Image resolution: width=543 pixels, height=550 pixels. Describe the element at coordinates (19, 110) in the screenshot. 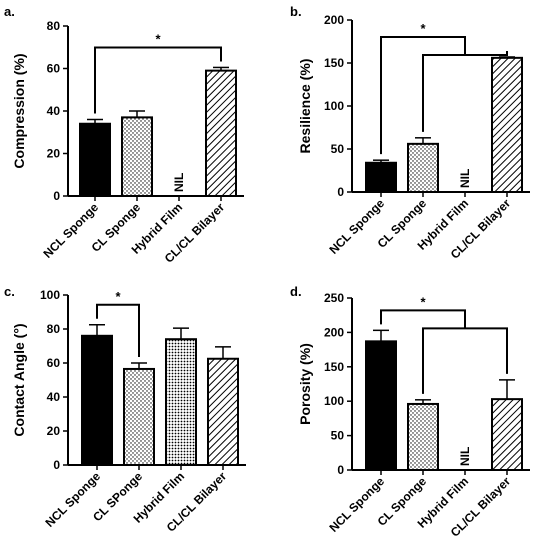

I see `y-axis-label: Compression (%)` at that location.